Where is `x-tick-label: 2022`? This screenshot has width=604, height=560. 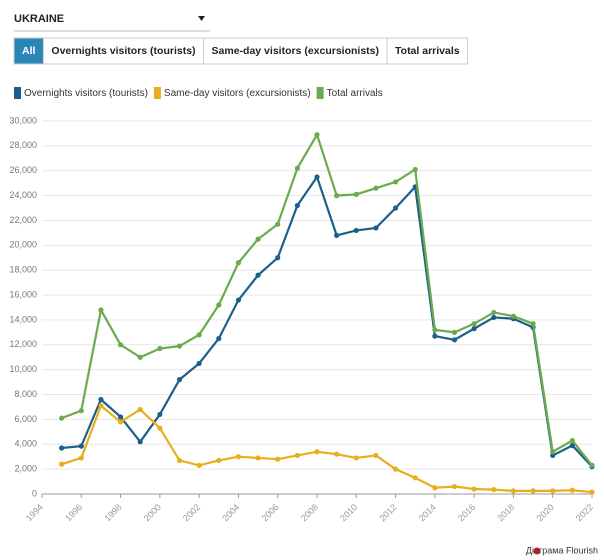 x-tick-label: 2022 is located at coordinates (584, 512).